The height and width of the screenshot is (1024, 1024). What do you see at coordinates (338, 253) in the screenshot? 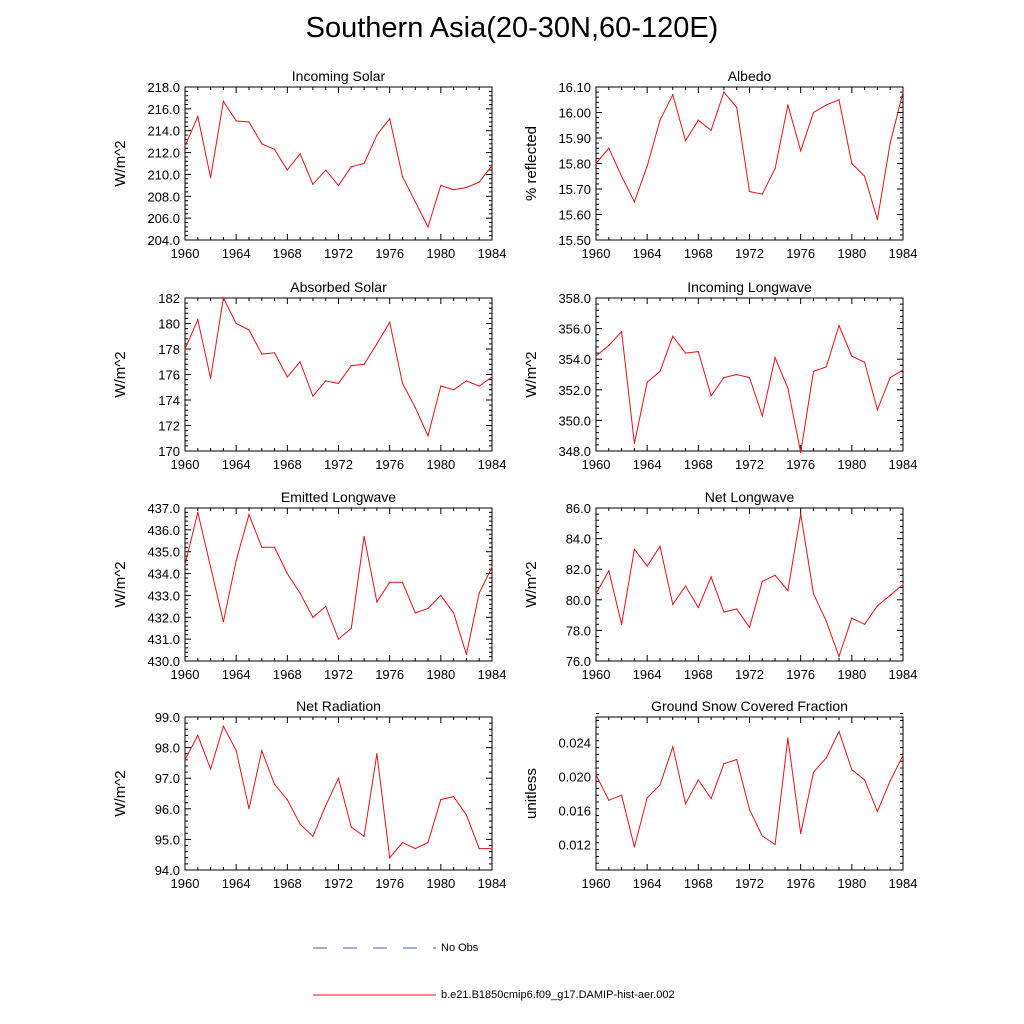
I see `x-tick-label: 1972` at bounding box center [338, 253].